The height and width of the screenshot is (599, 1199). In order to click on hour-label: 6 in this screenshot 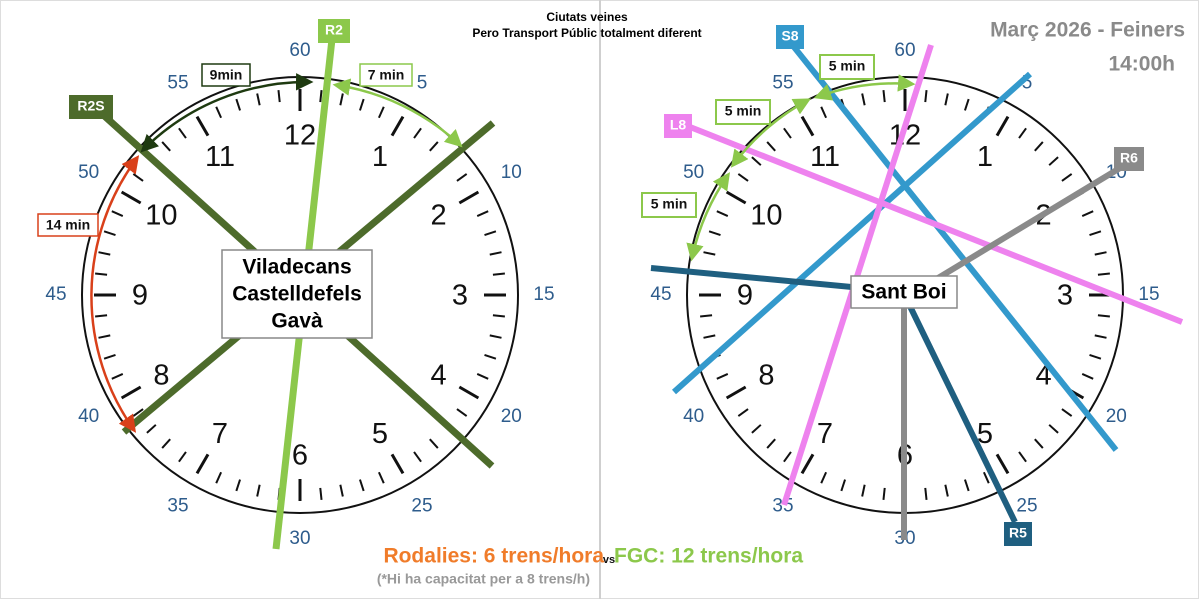, I will do `click(300, 456)`.